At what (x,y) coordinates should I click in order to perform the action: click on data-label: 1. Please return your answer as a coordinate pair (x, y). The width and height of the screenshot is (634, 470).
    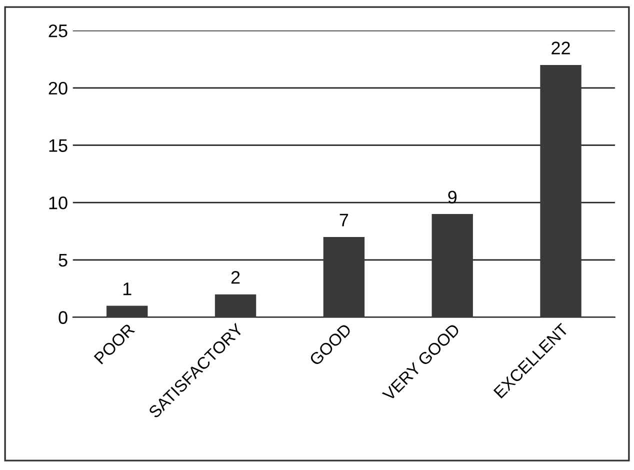
    Looking at the image, I should click on (127, 289).